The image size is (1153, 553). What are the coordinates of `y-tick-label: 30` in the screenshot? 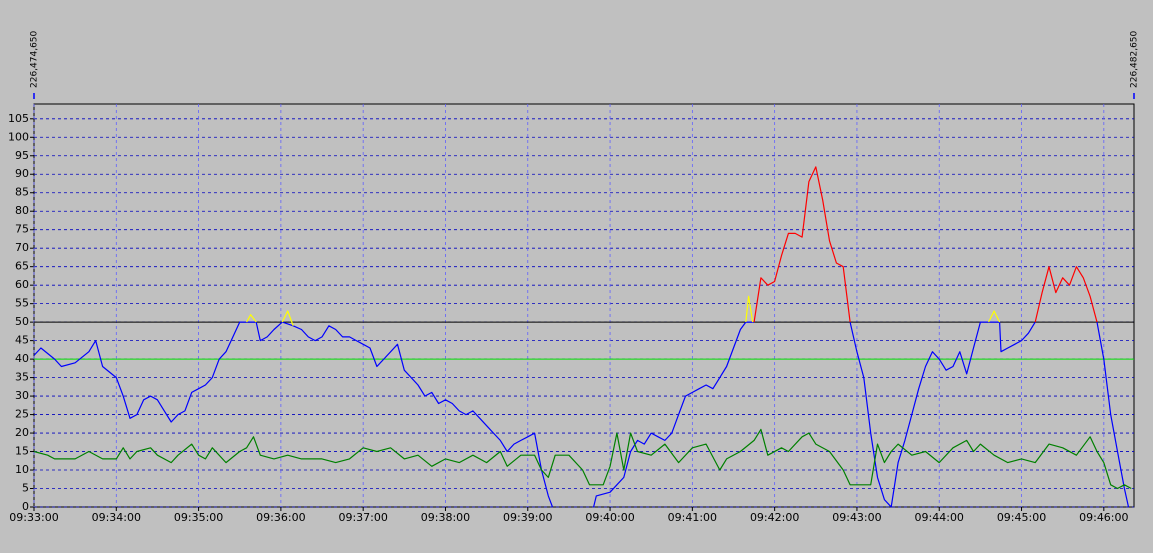 It's located at (22, 395).